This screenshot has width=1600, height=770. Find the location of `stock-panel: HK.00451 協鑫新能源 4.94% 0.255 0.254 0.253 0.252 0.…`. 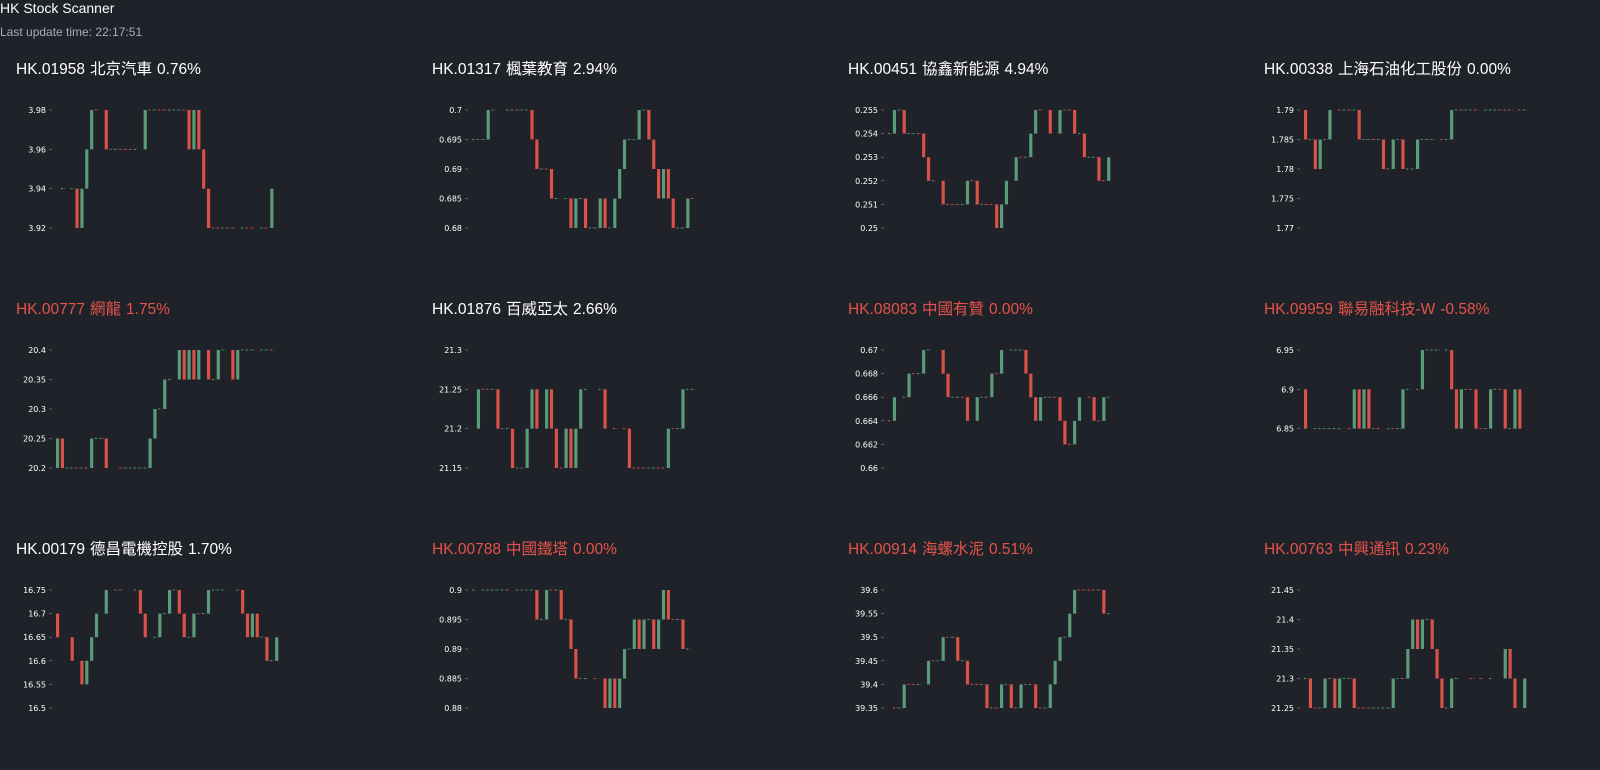

stock-panel: HK.00451 協鑫新能源 4.94% 0.255 0.254 0.253 0.252 0.… is located at coordinates (1032, 175).